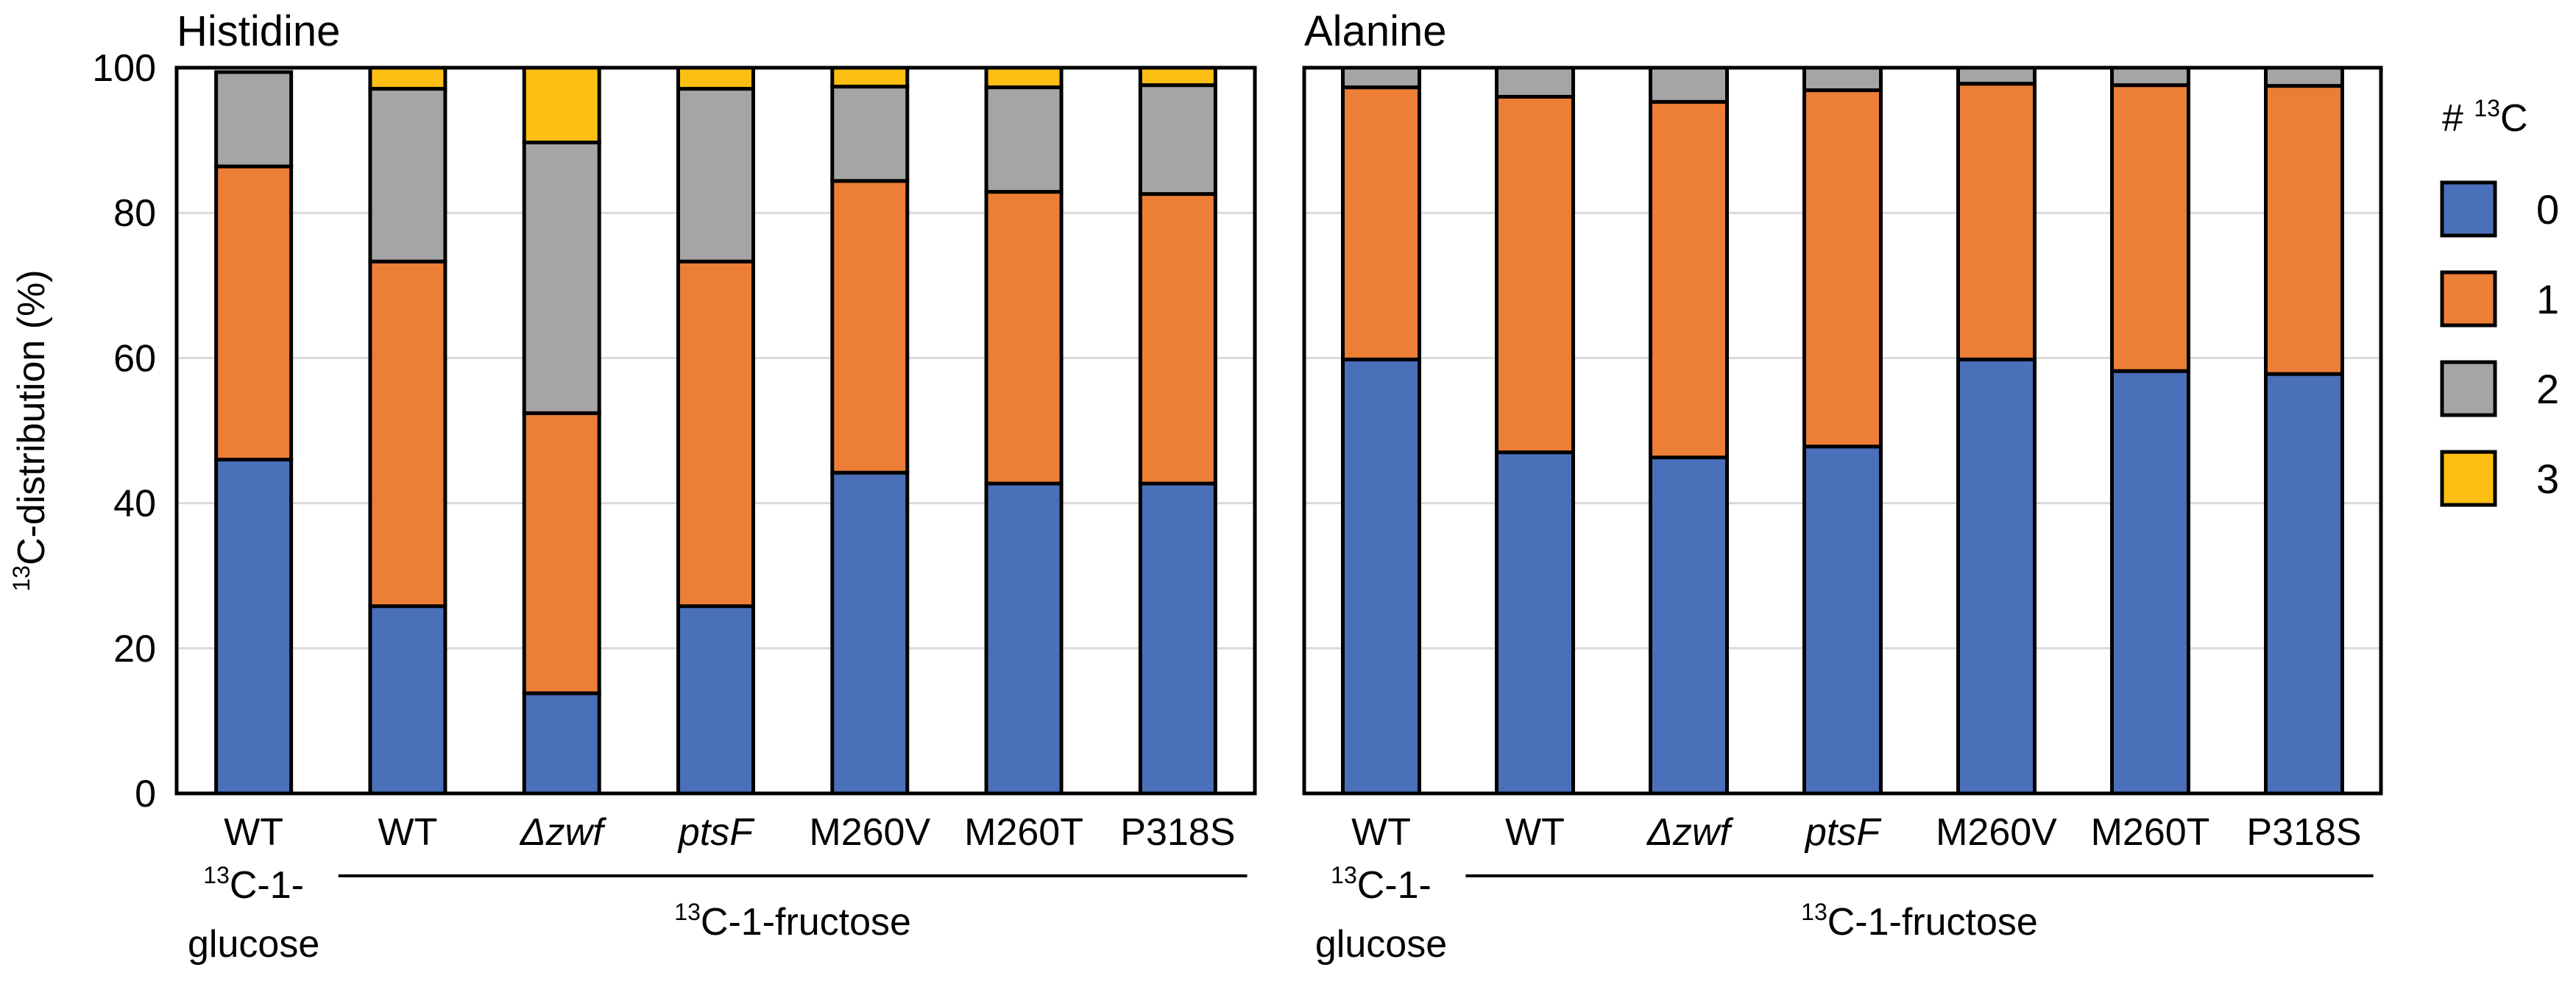 The width and height of the screenshot is (2576, 987). Describe the element at coordinates (2547, 299) in the screenshot. I see `legend-label: 1` at that location.